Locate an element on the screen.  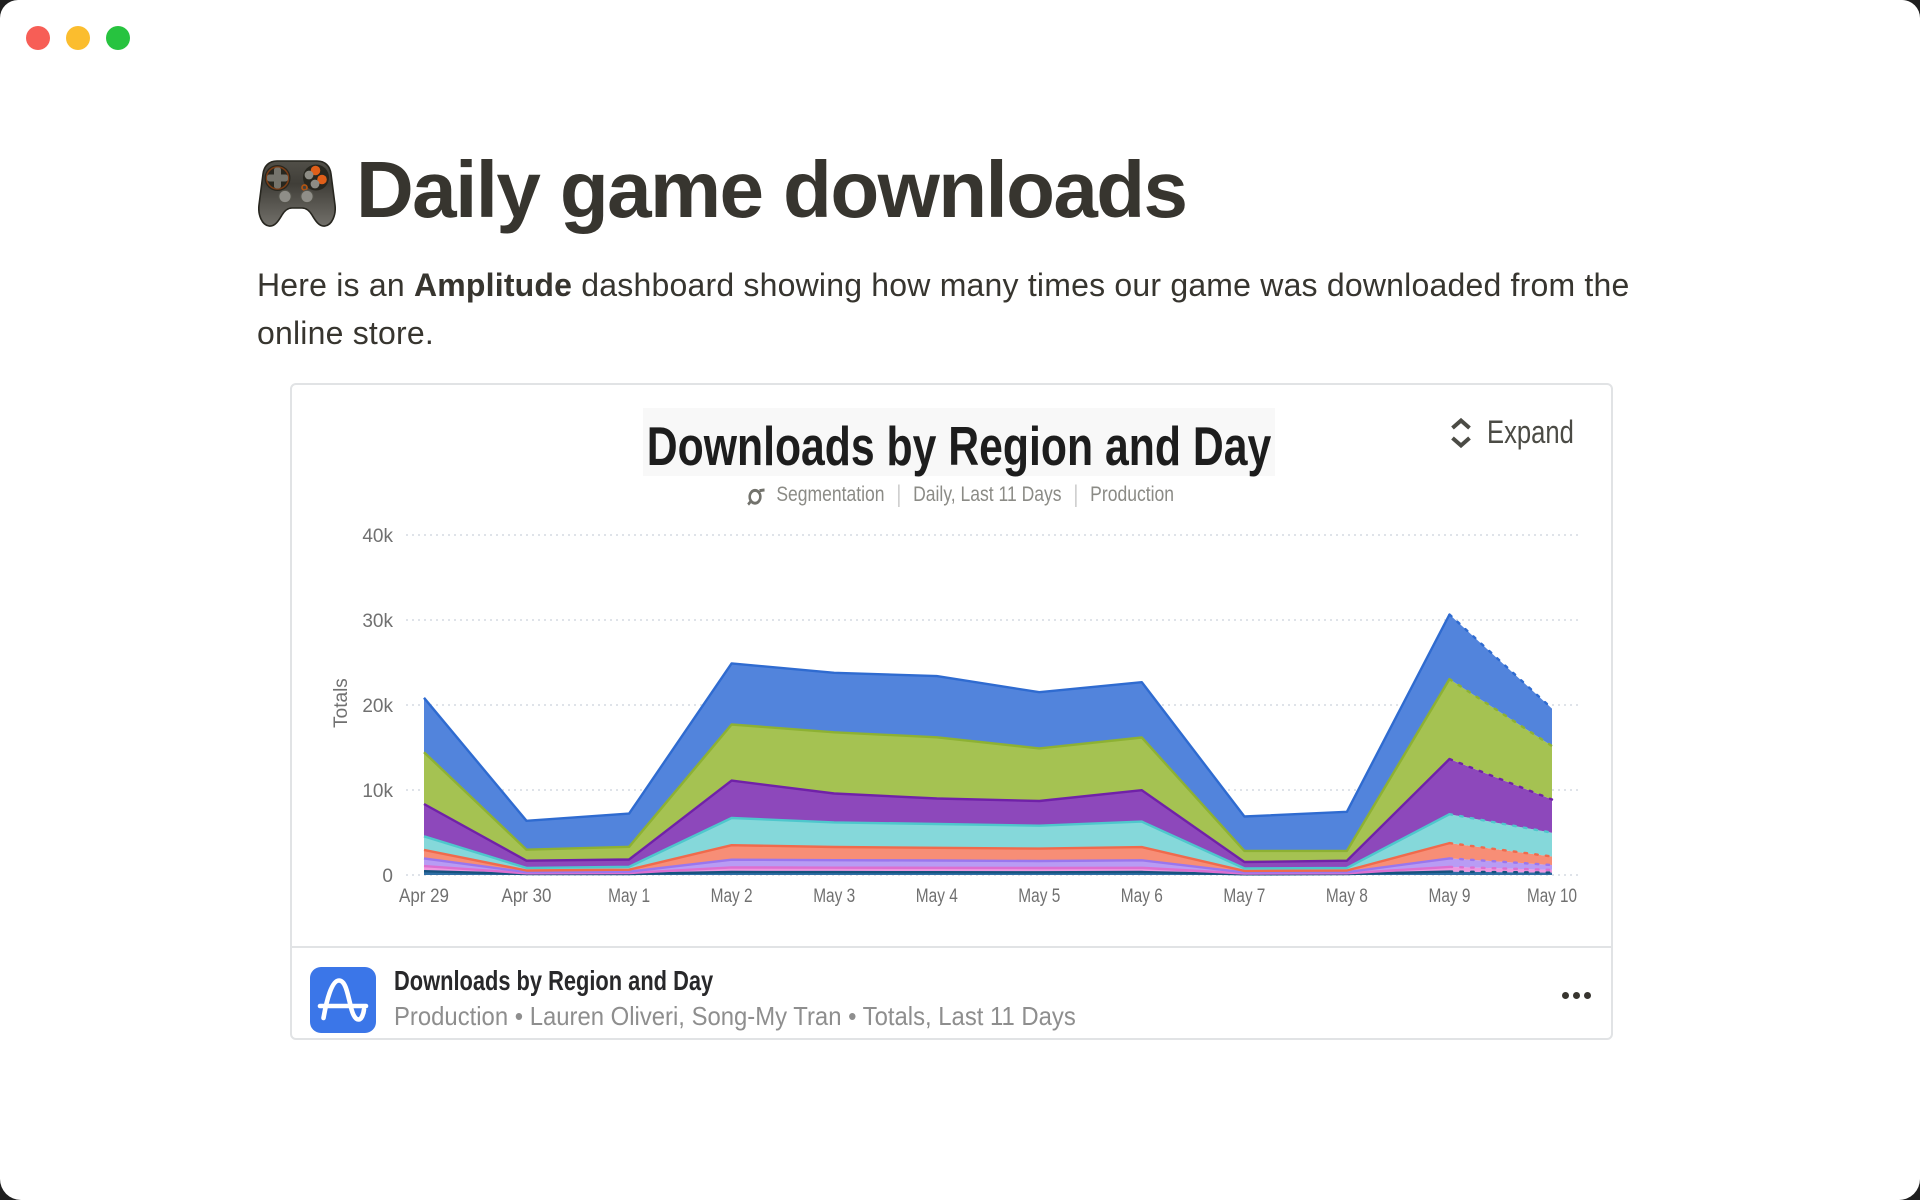
svg-text: May 1 is located at coordinates (629, 896).